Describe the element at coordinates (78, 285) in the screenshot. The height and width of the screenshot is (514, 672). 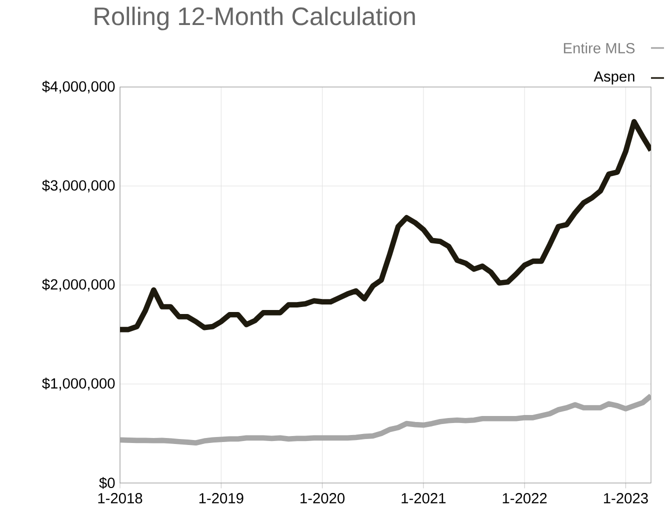
I see `y-tick-label: $2,000,000` at that location.